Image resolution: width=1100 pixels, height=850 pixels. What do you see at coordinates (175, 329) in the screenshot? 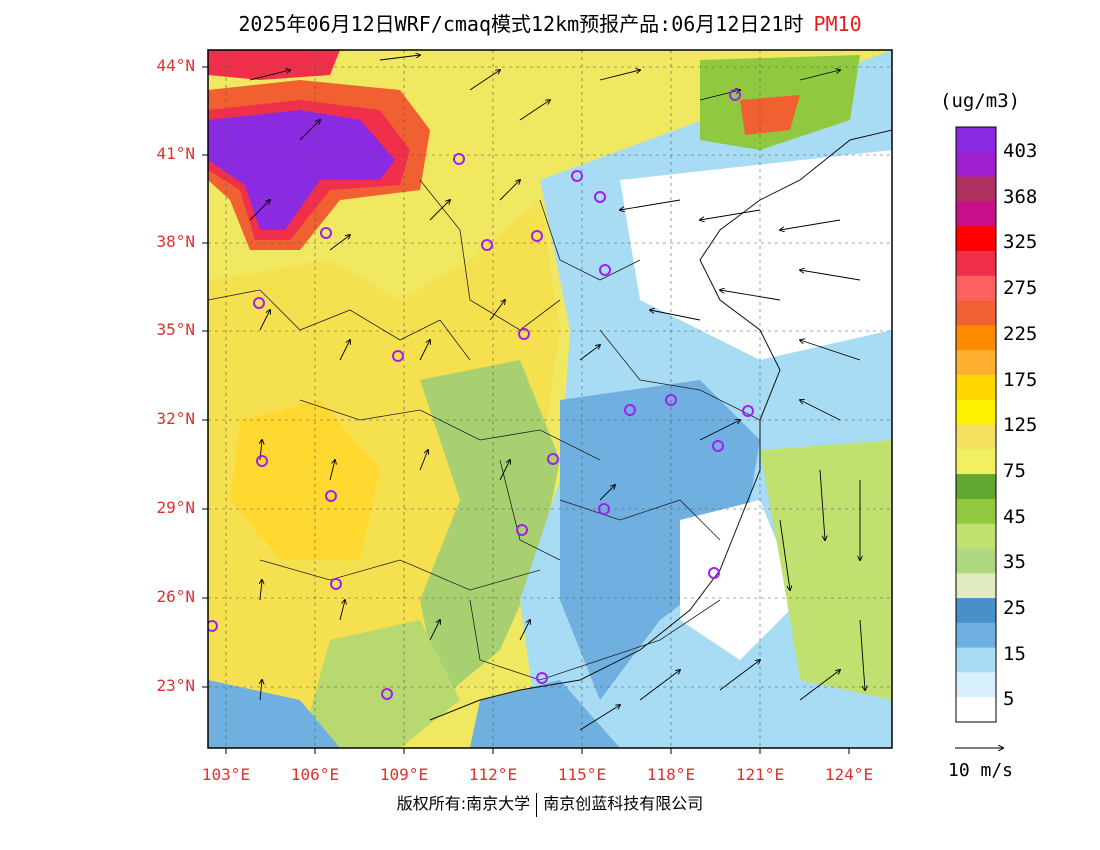
I see `lat-label-35: 35°N` at bounding box center [175, 329].